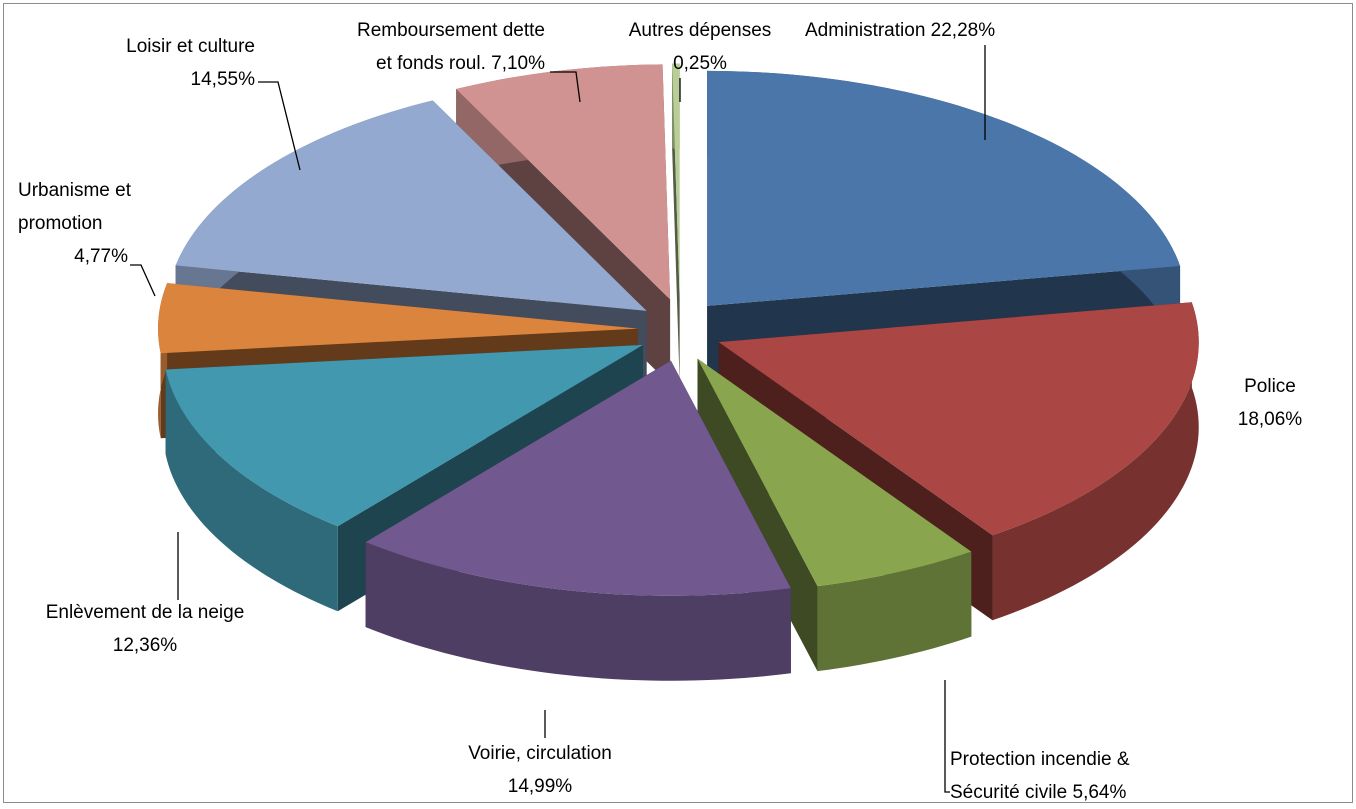  What do you see at coordinates (190, 46) in the screenshot?
I see `category-label: Loisir et culture` at bounding box center [190, 46].